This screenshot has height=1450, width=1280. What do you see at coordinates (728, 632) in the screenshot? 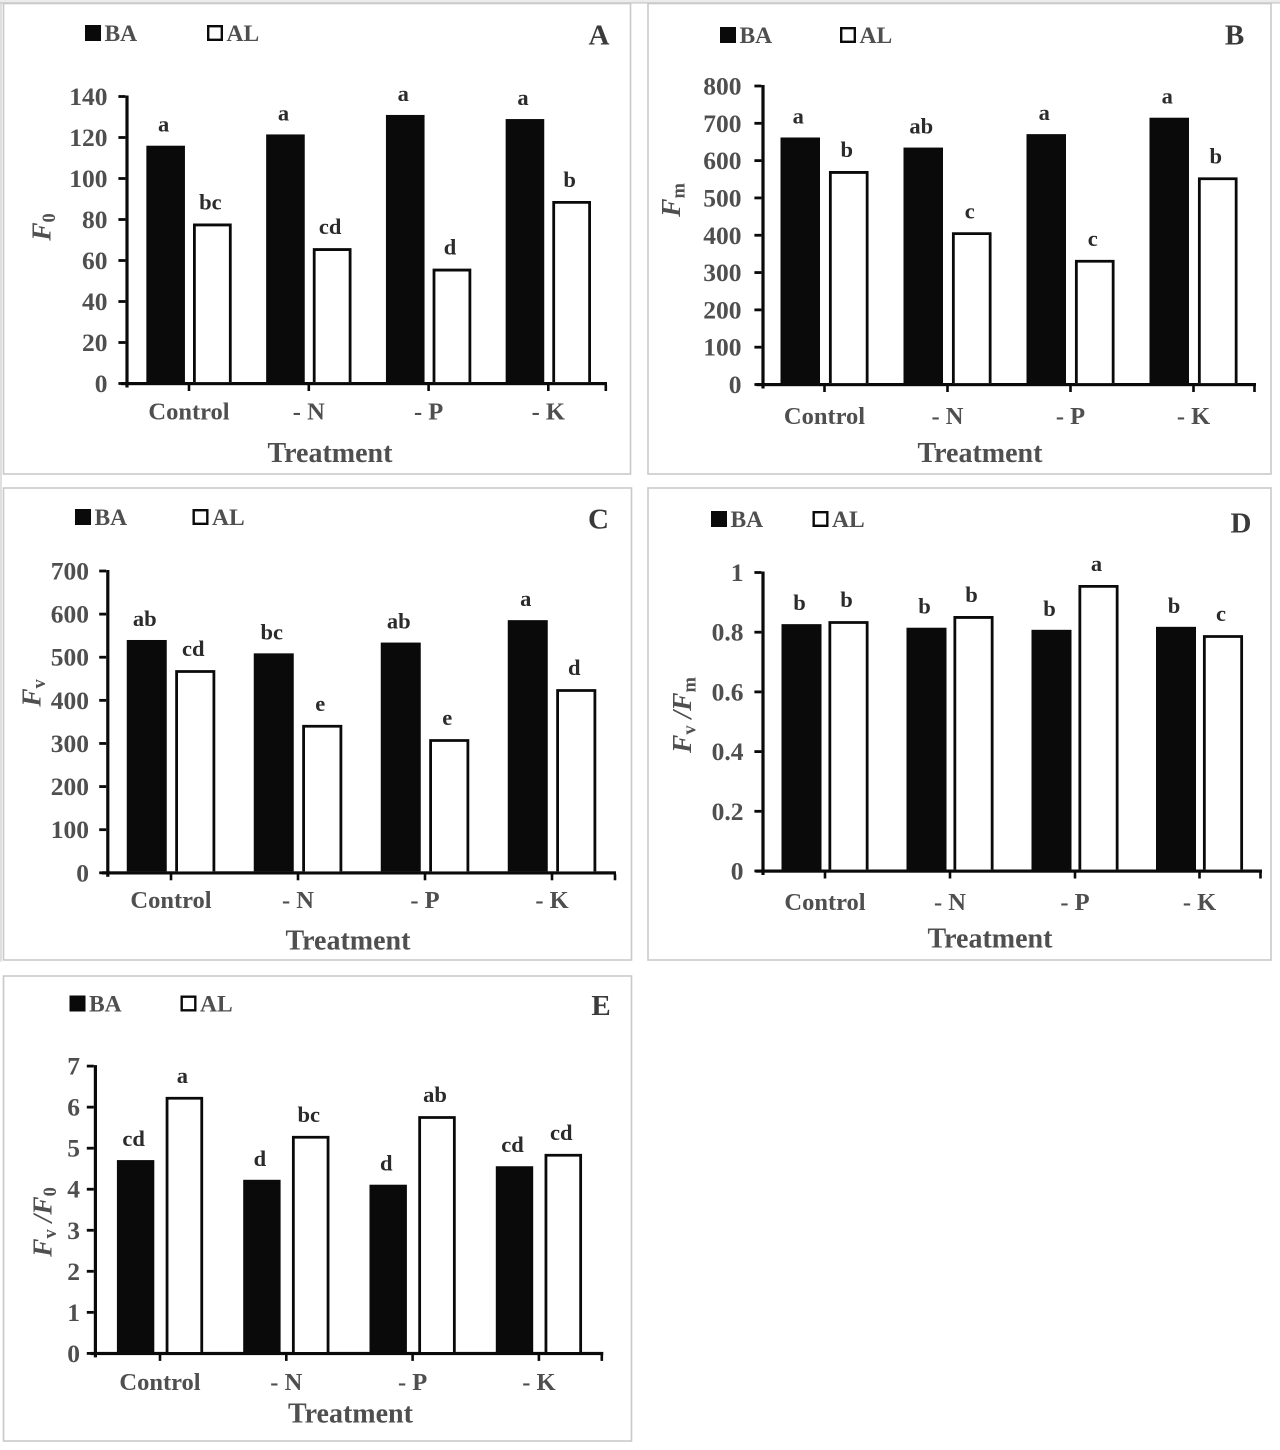
I see `svg-text: 0.8` at bounding box center [728, 632].